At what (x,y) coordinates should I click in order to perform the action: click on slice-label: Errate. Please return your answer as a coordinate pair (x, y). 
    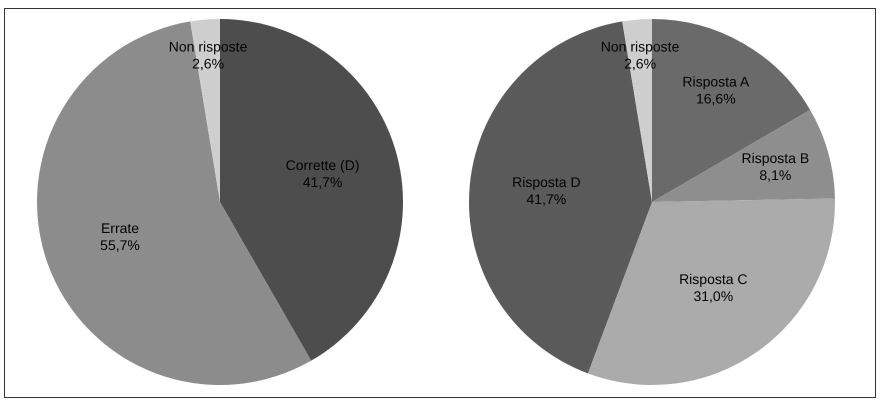
    Looking at the image, I should click on (120, 228).